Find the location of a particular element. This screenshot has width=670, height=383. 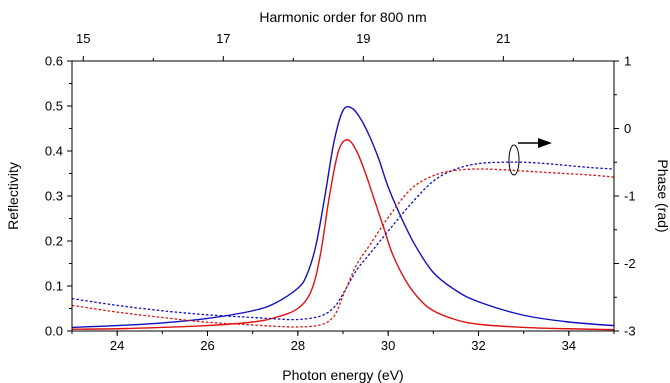

y-tick-label: 0.2 is located at coordinates (54, 241).